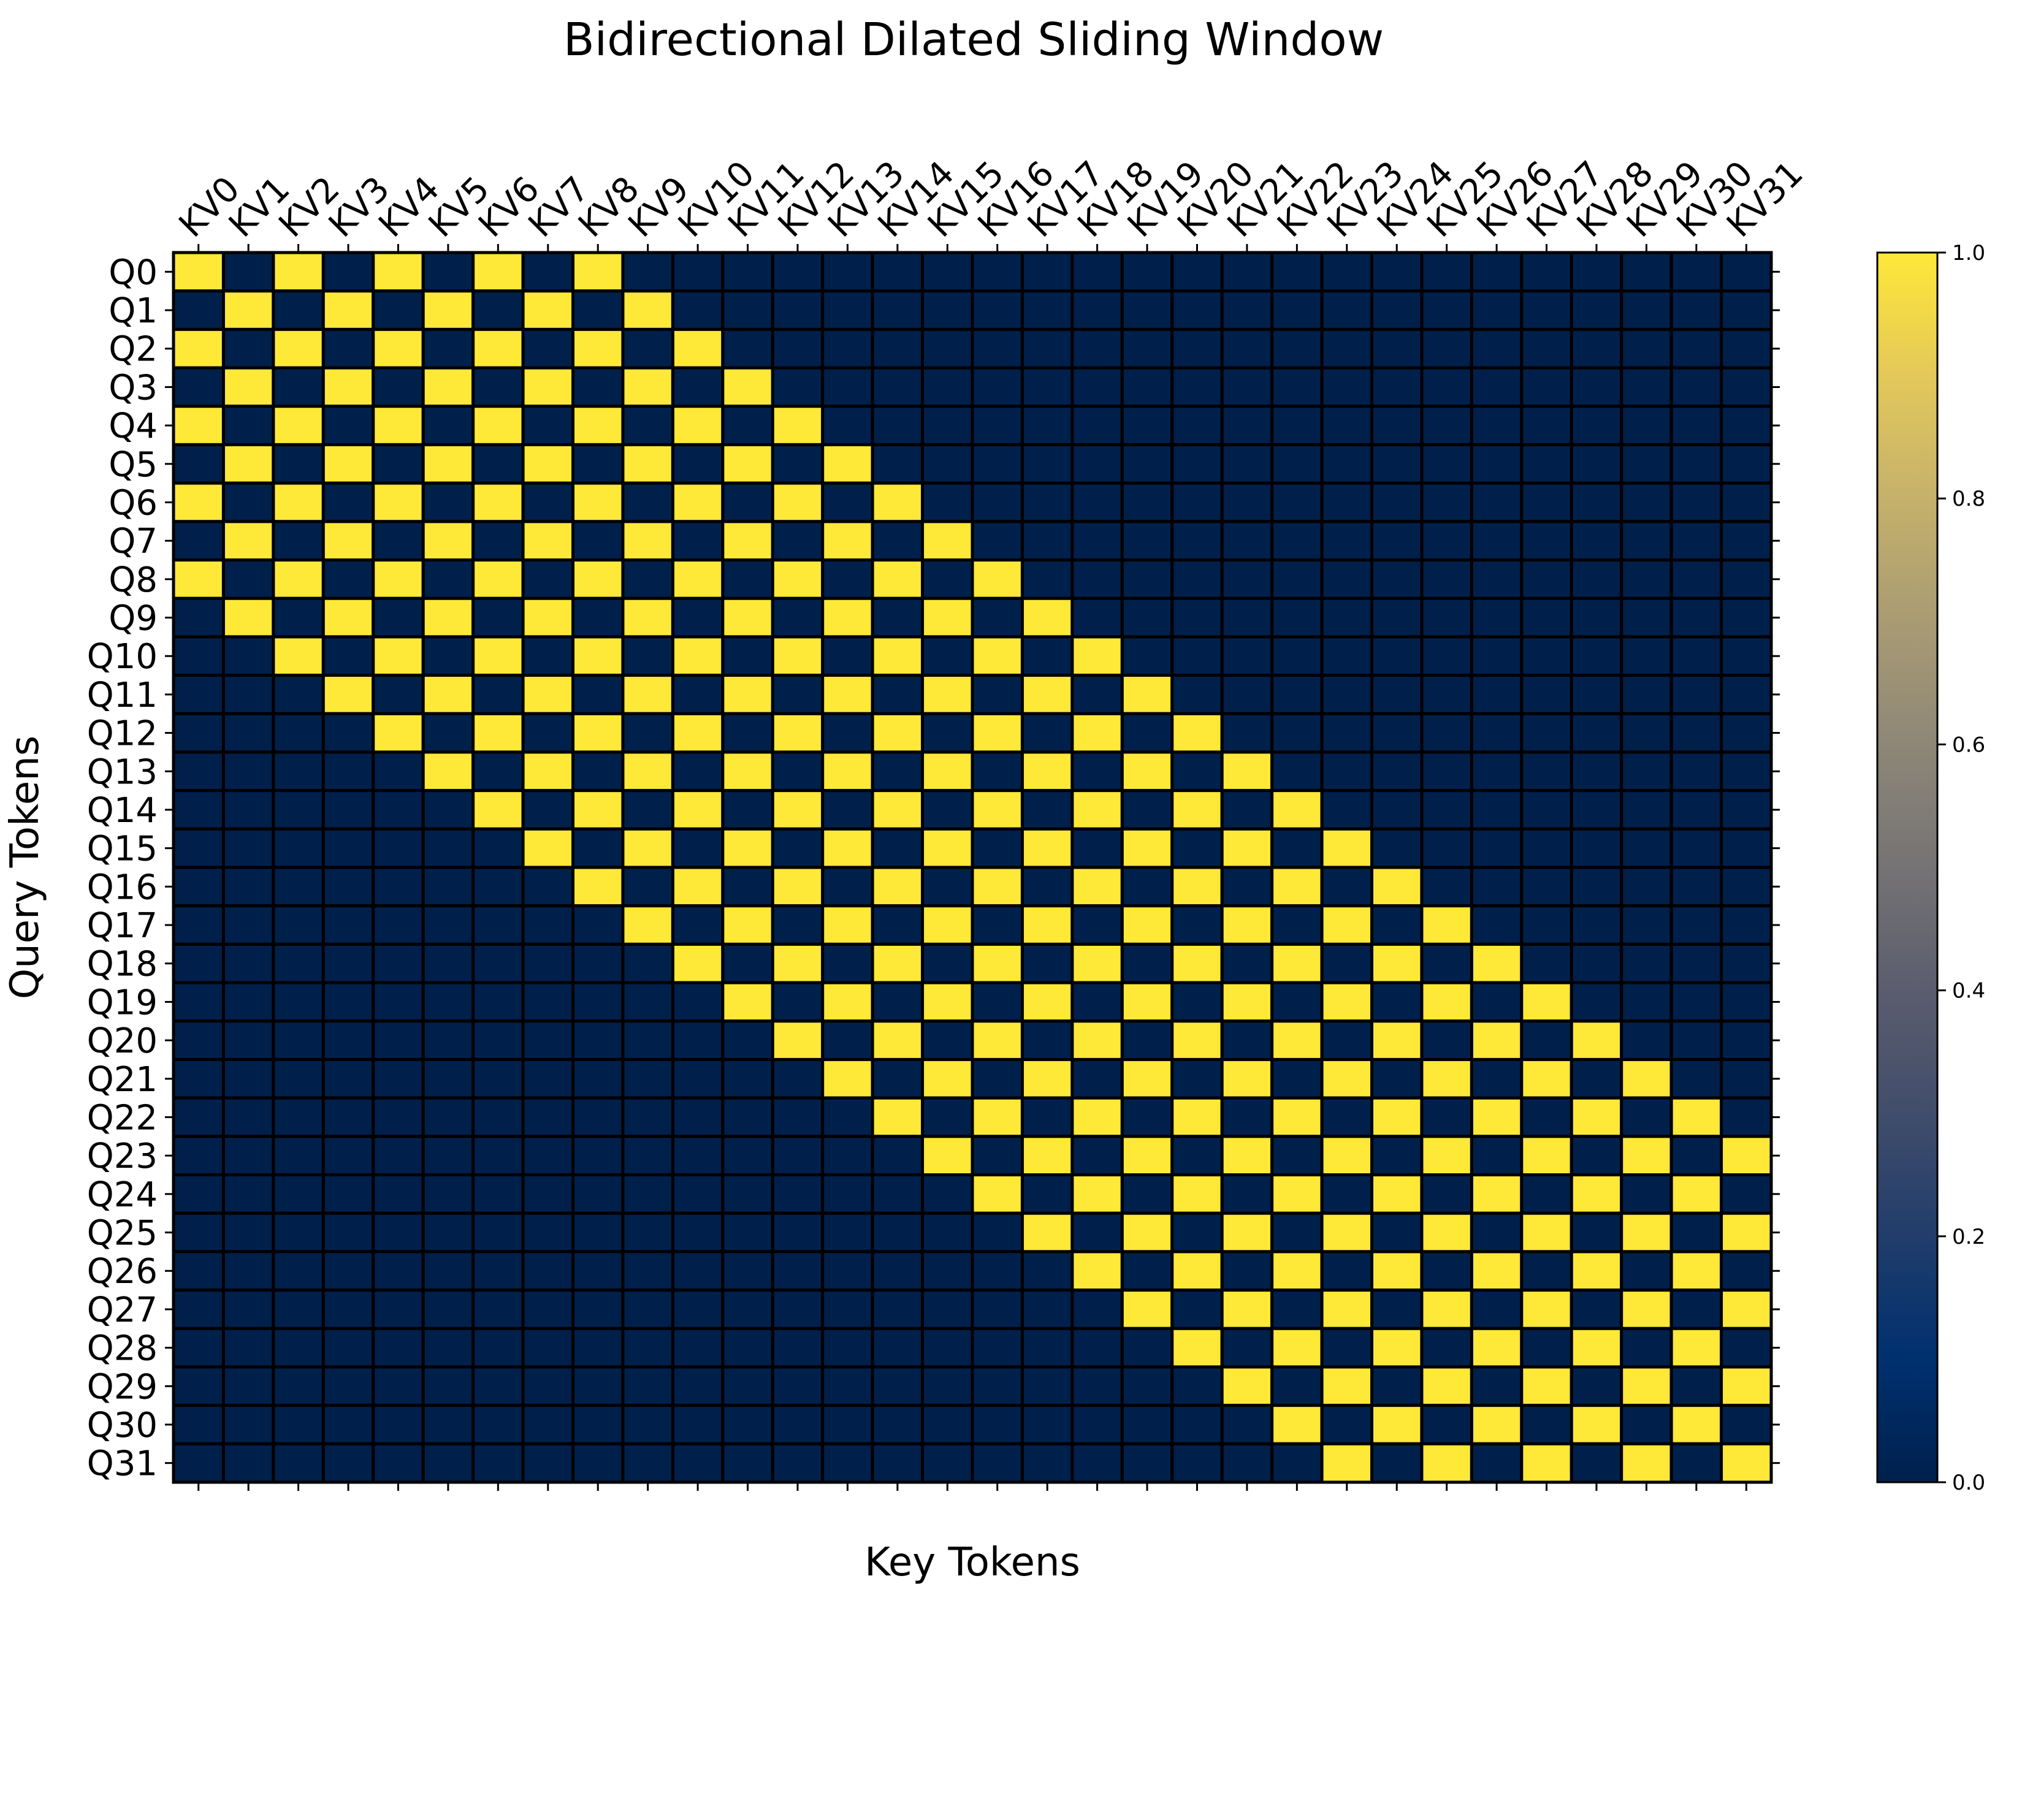 The height and width of the screenshot is (1820, 2022). What do you see at coordinates (1147, 810) in the screenshot?
I see `heatmap-cell-q14-kv19` at bounding box center [1147, 810].